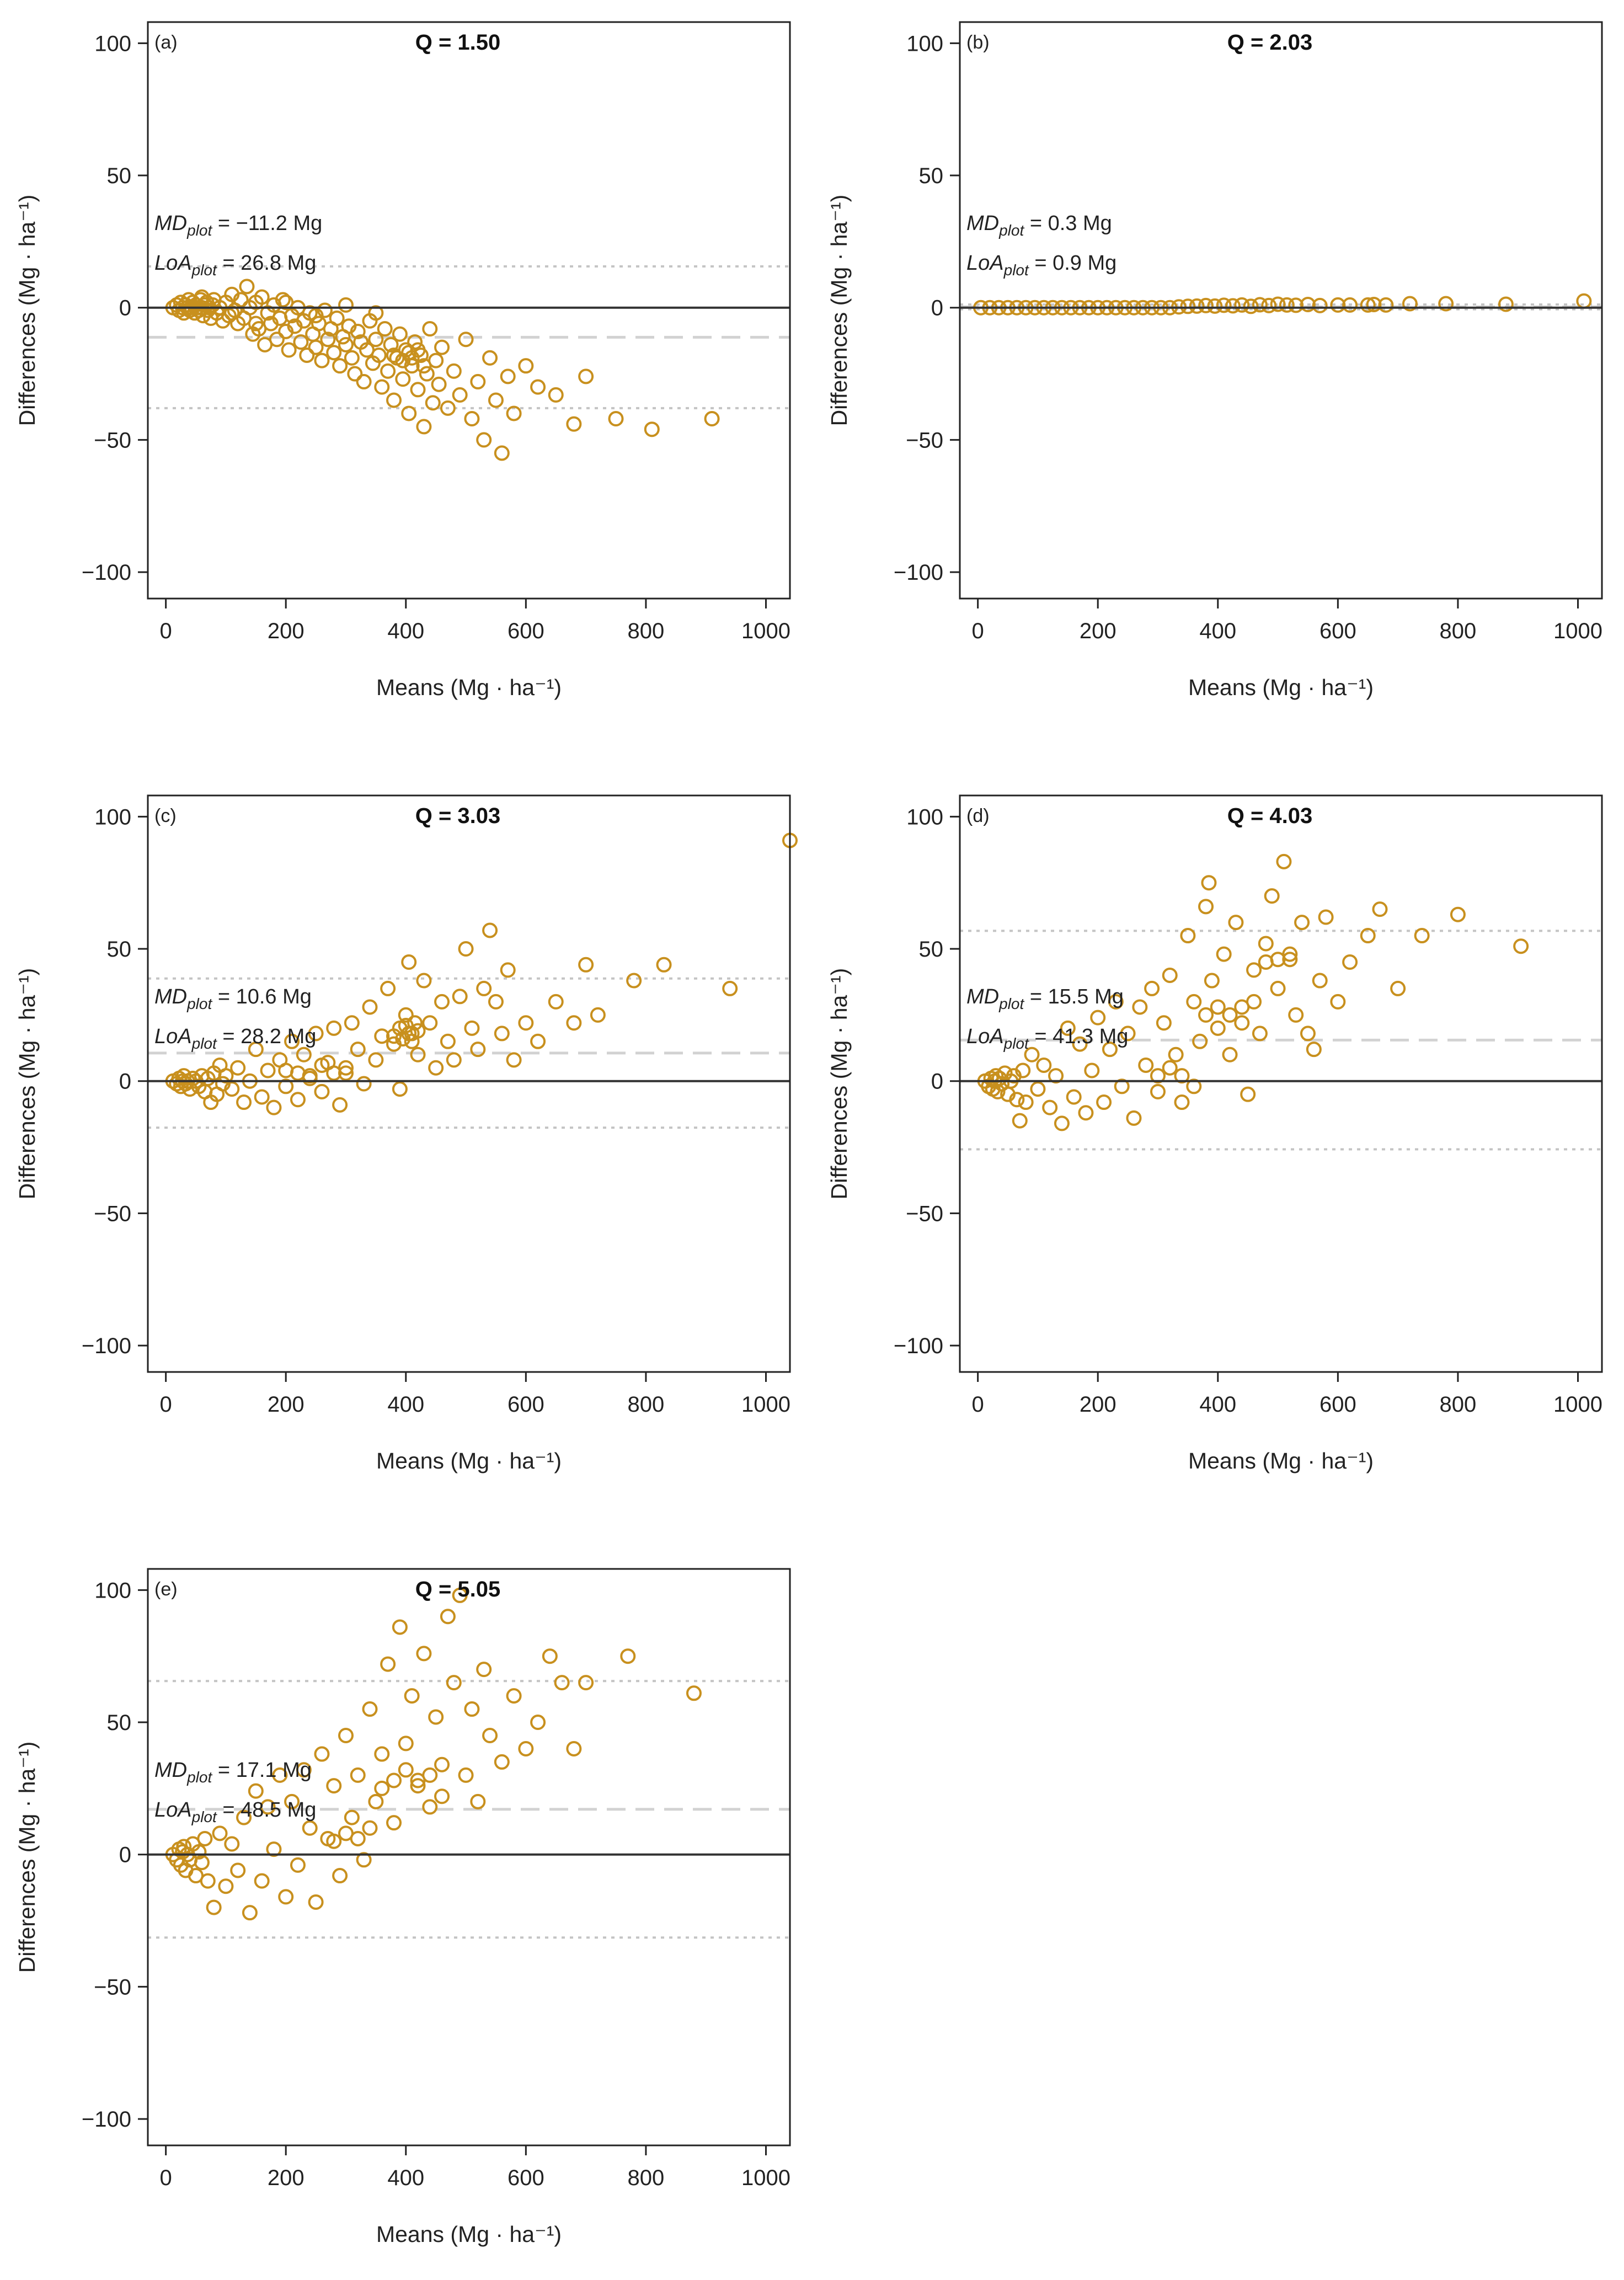  Describe the element at coordinates (262, 997) in the screenshot. I see `stat-value: = 10.6 Mg` at that location.